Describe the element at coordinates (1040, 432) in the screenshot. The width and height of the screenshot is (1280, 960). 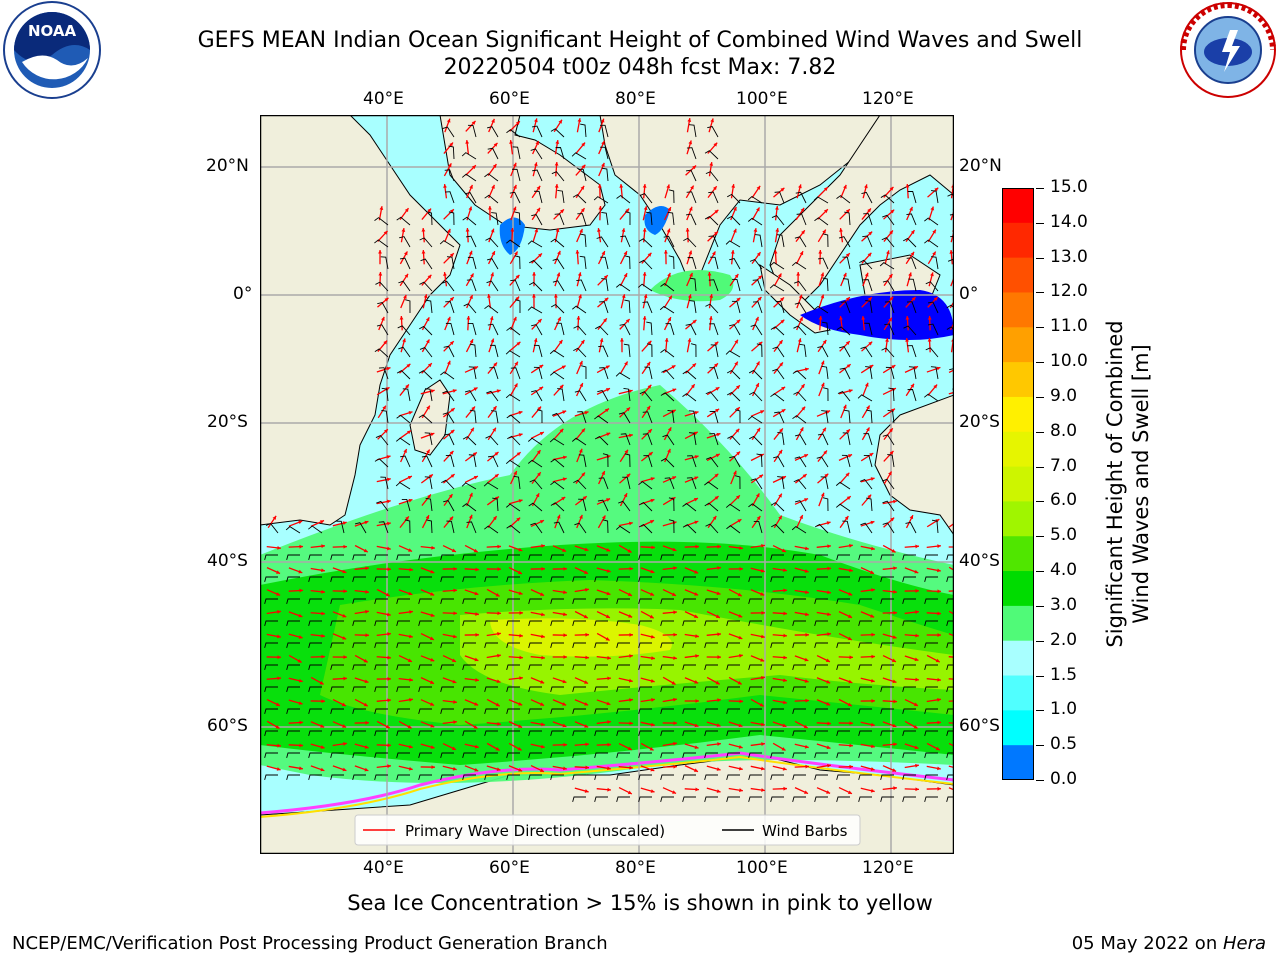
I see `colorbar-tick-mark` at that location.